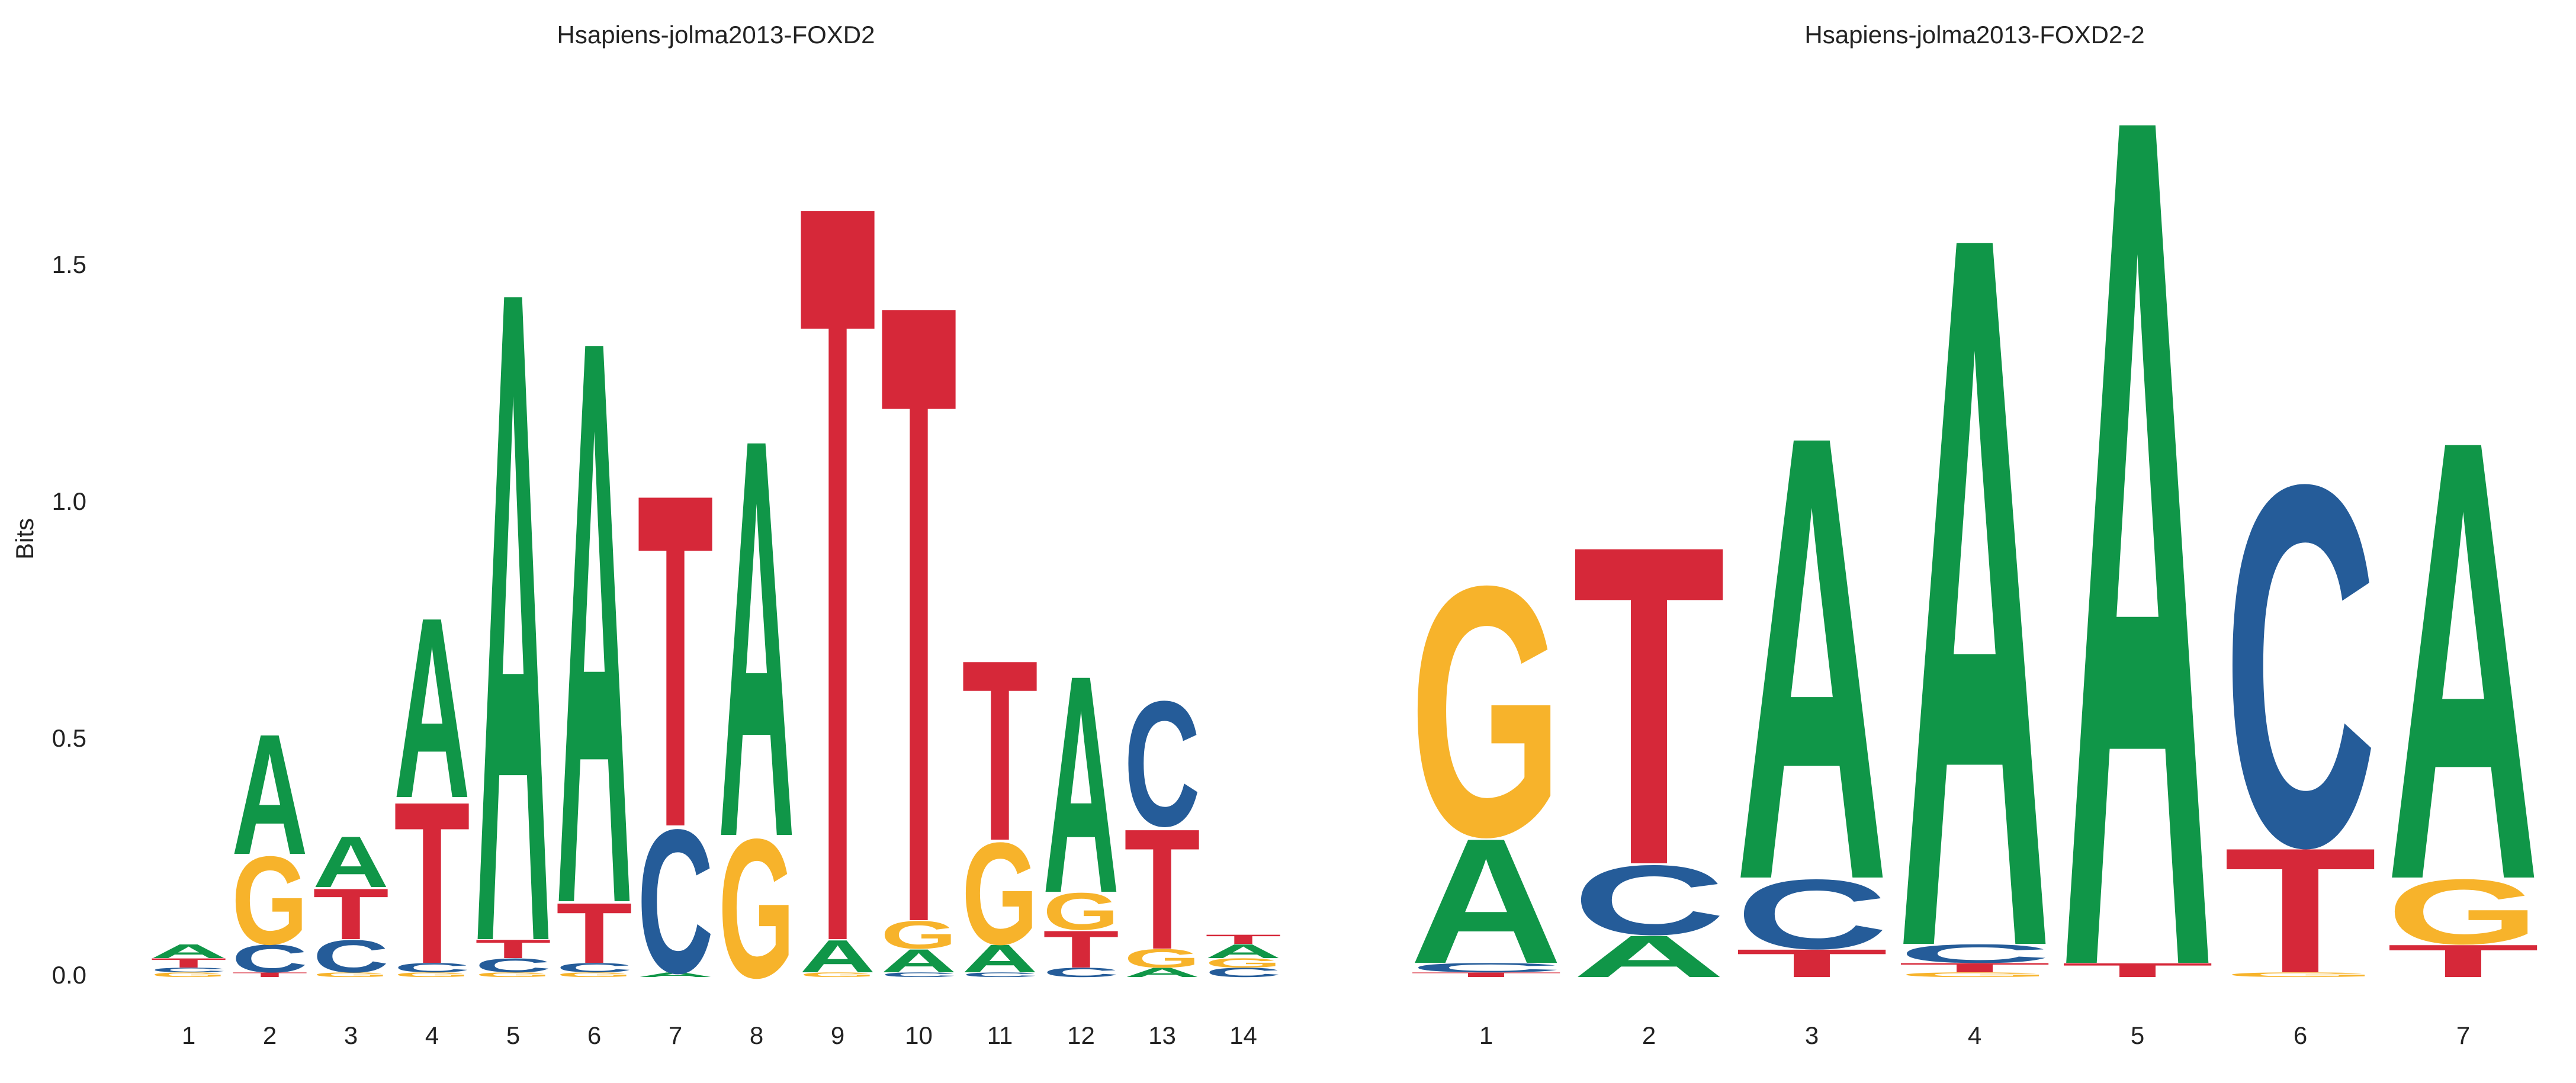 Image resolution: width=2576 pixels, height=1083 pixels. What do you see at coordinates (69, 975) in the screenshot?
I see `y-tick-label: 0.0` at bounding box center [69, 975].